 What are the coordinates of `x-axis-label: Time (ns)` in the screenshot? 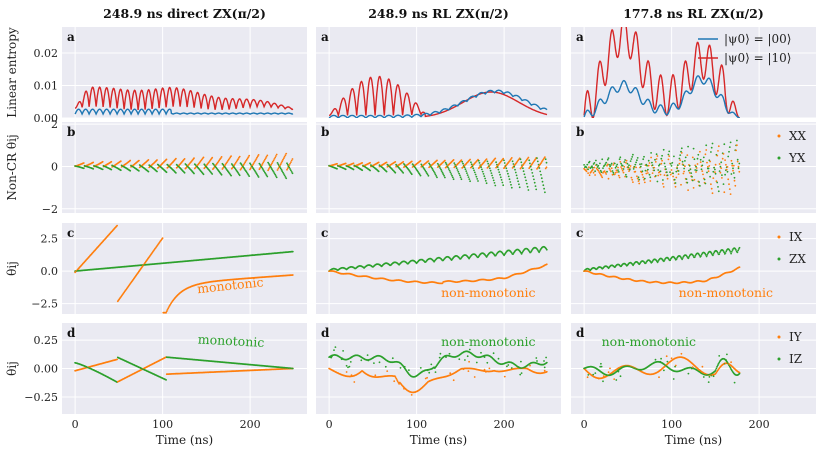 It's located at (693, 440).